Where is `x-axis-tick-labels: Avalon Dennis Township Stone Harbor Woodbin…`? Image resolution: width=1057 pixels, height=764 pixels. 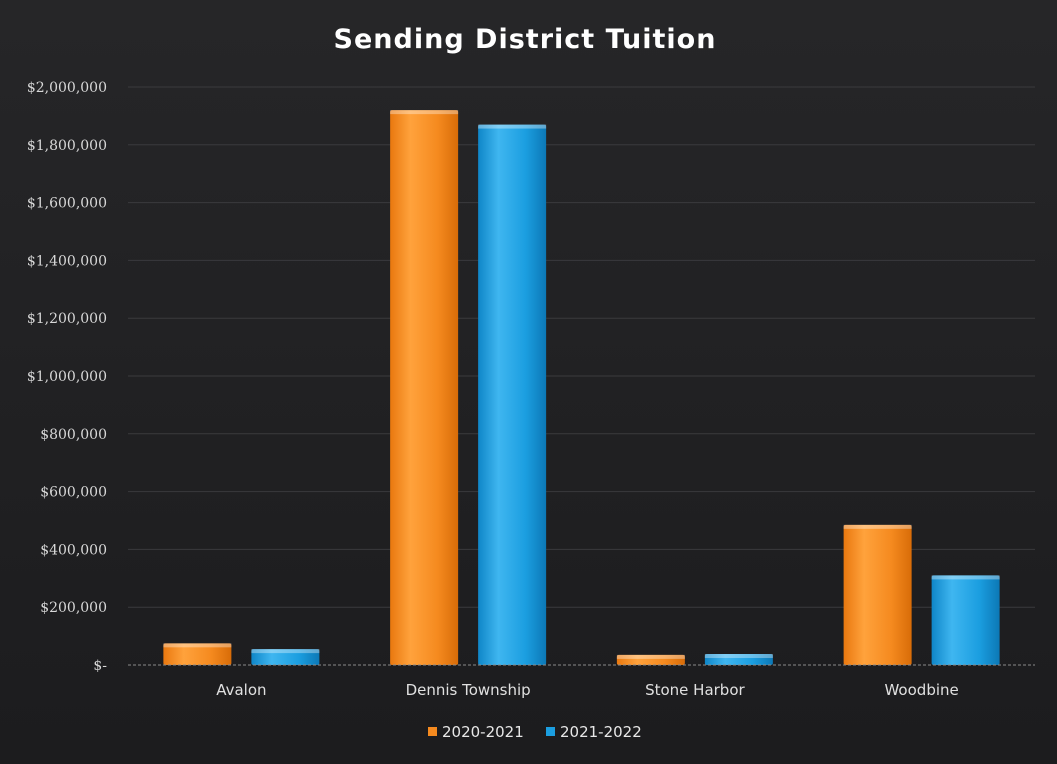
x-axis-tick-labels: Avalon Dennis Township Stone Harbor Woodbin… is located at coordinates (587, 690).